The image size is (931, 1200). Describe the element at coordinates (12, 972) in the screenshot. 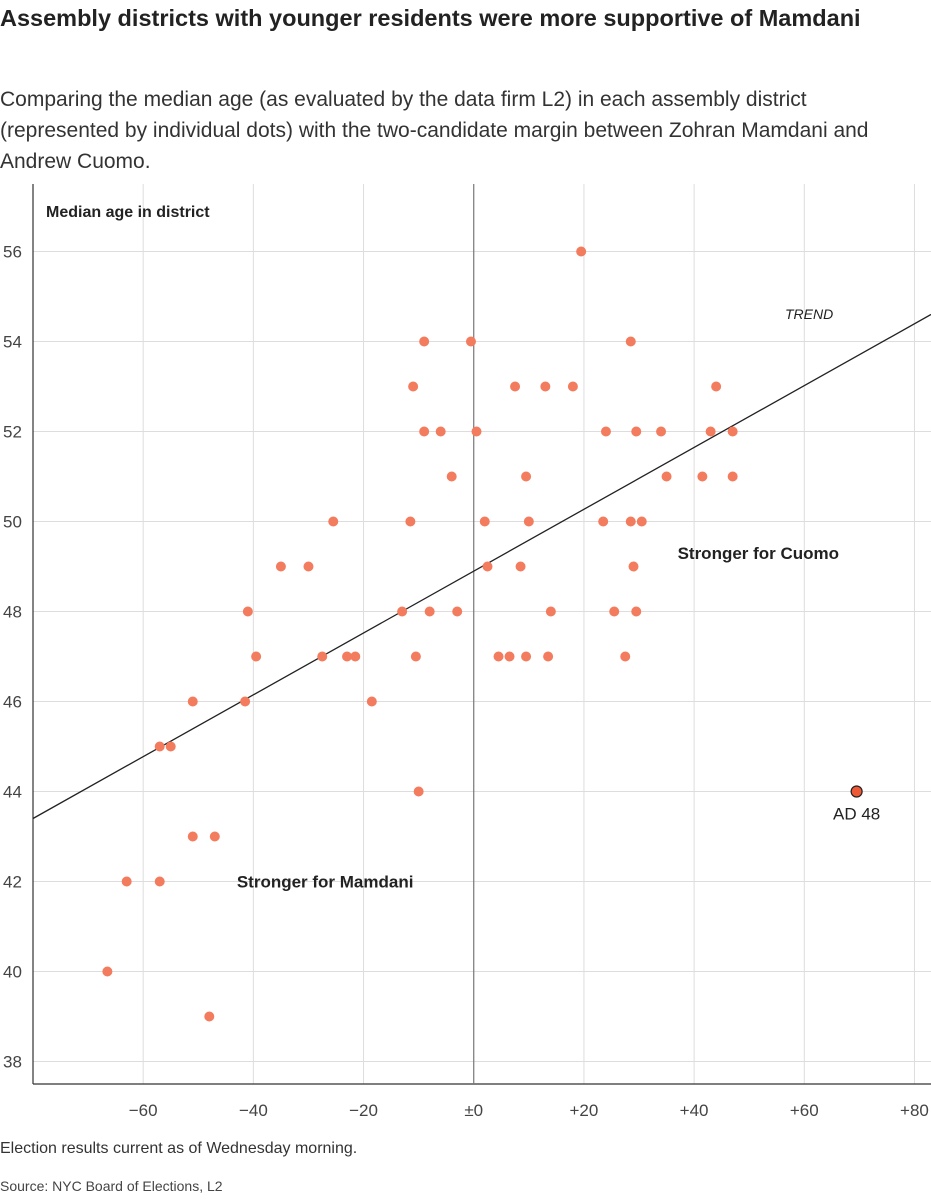

I see `y-tick-label: 40` at that location.